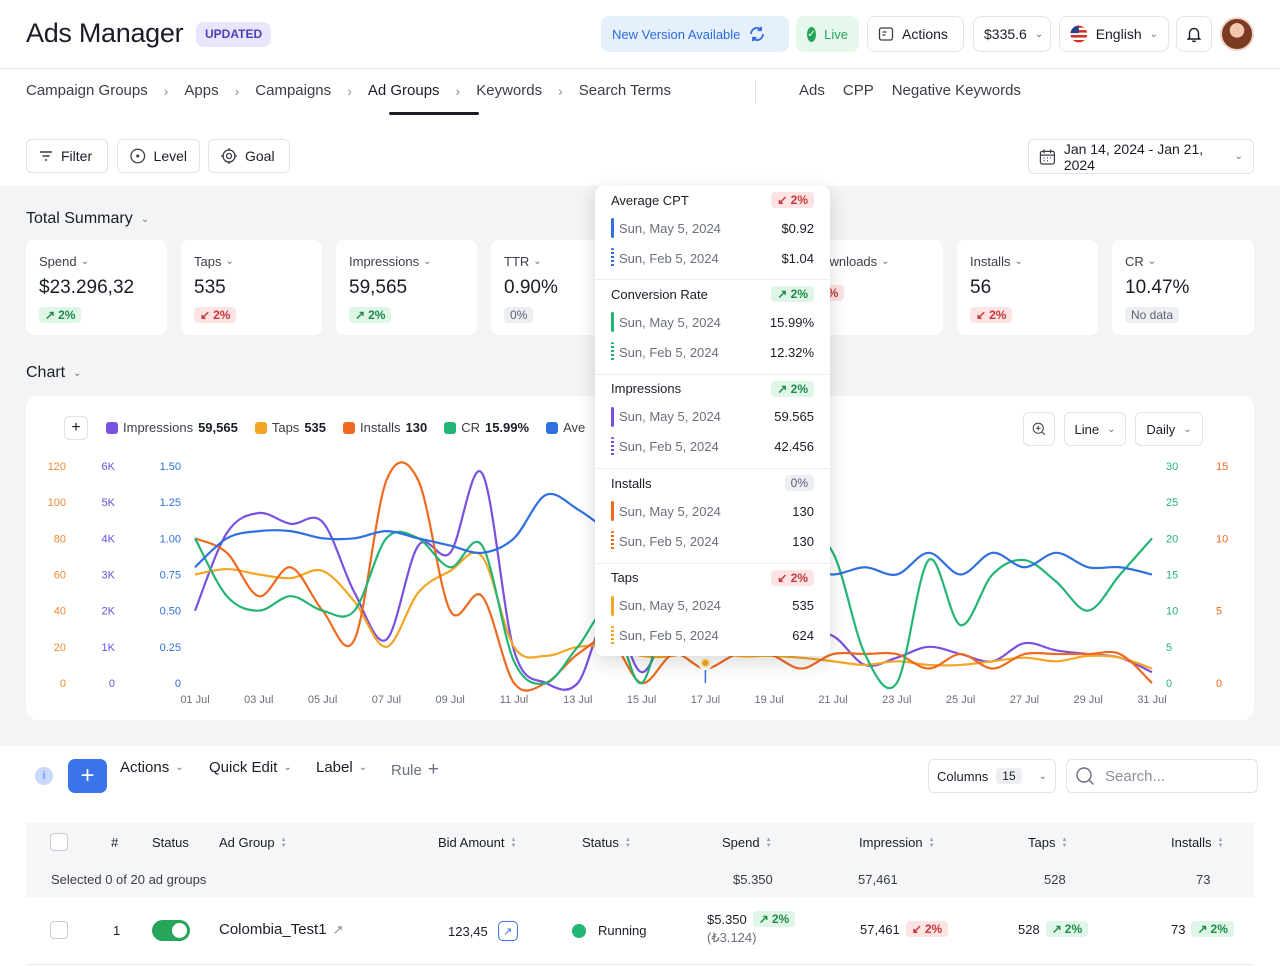 The width and height of the screenshot is (1280, 966). What do you see at coordinates (87, 776) in the screenshot?
I see `add-ad-group-button: +` at bounding box center [87, 776].